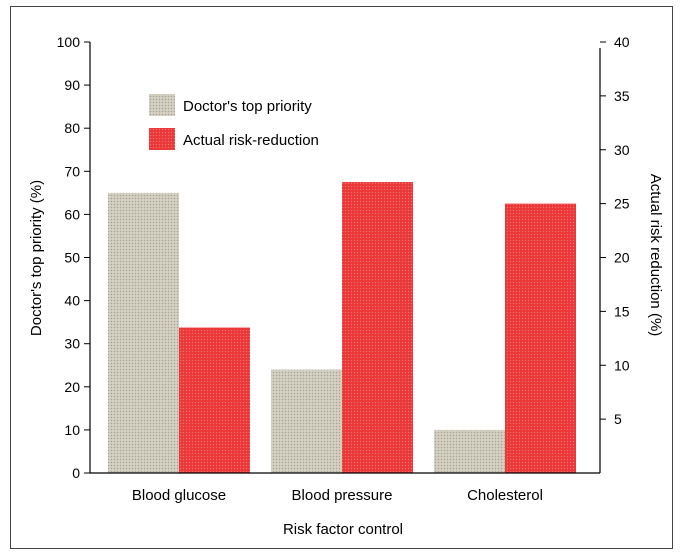  What do you see at coordinates (622, 258) in the screenshot?
I see `y-tick-right-label: 20` at bounding box center [622, 258].